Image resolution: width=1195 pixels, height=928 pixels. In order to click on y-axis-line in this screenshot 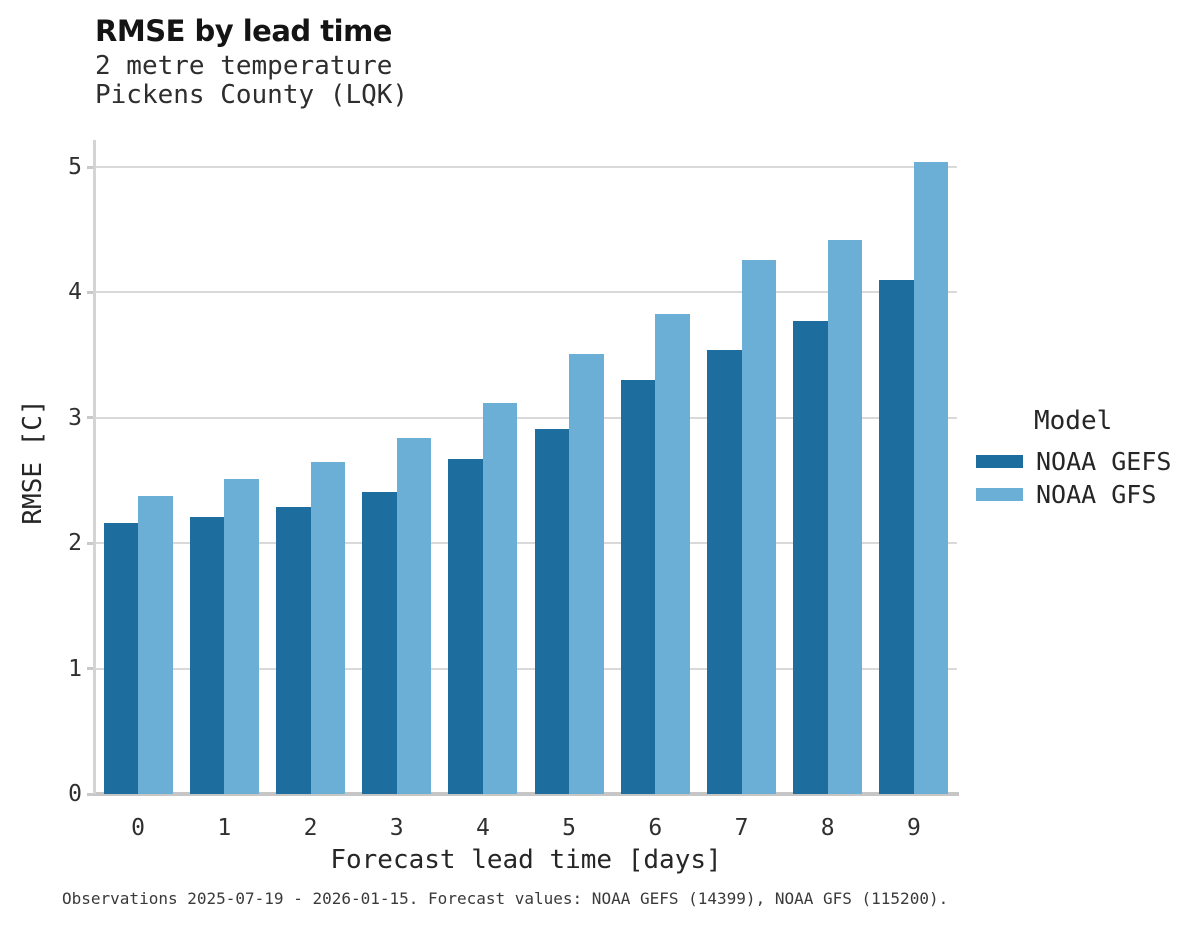, I will do `click(94, 467)`.